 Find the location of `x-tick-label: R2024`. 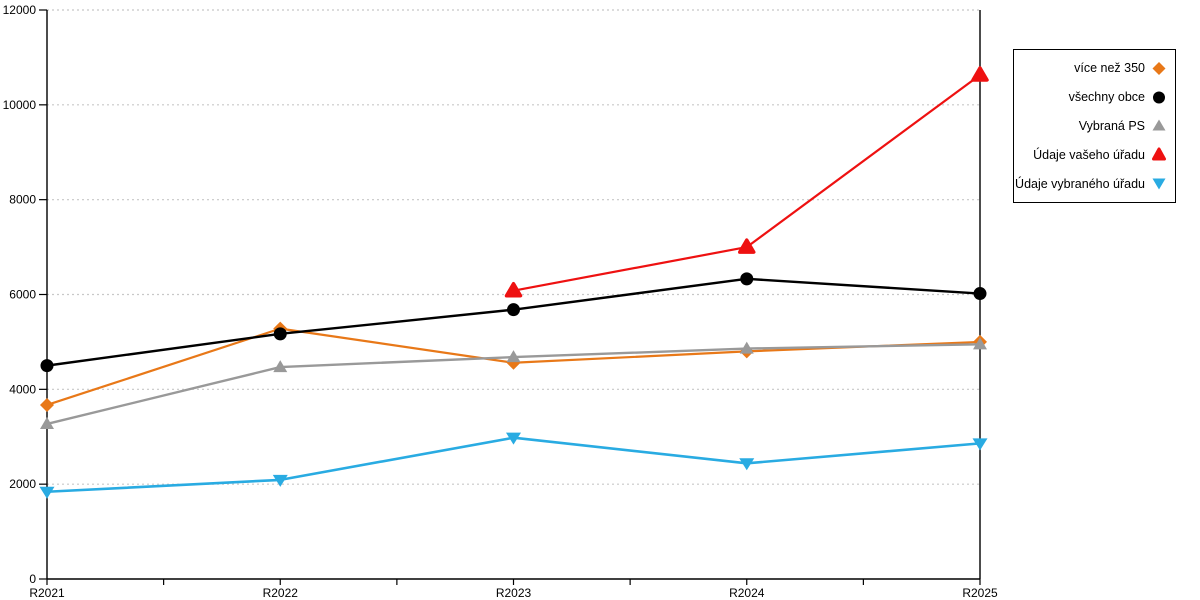

x-tick-label: R2024 is located at coordinates (747, 593).